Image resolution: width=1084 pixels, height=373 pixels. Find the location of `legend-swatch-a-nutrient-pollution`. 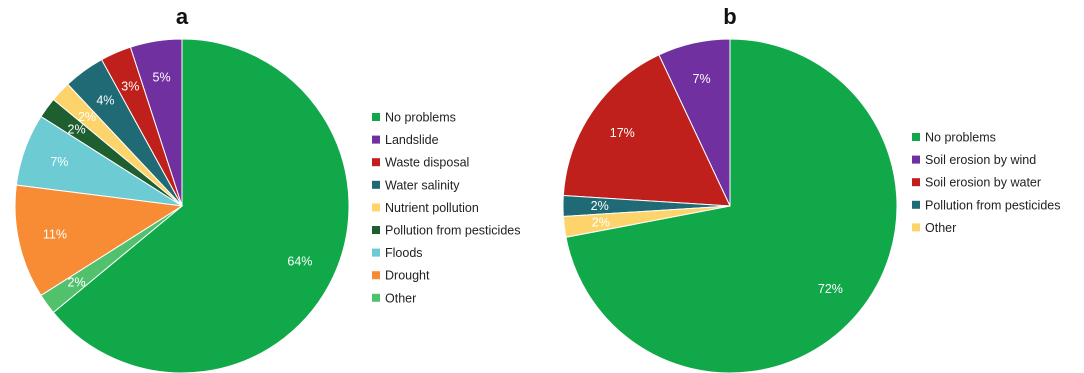

legend-swatch-a-nutrient-pollution is located at coordinates (376, 207).